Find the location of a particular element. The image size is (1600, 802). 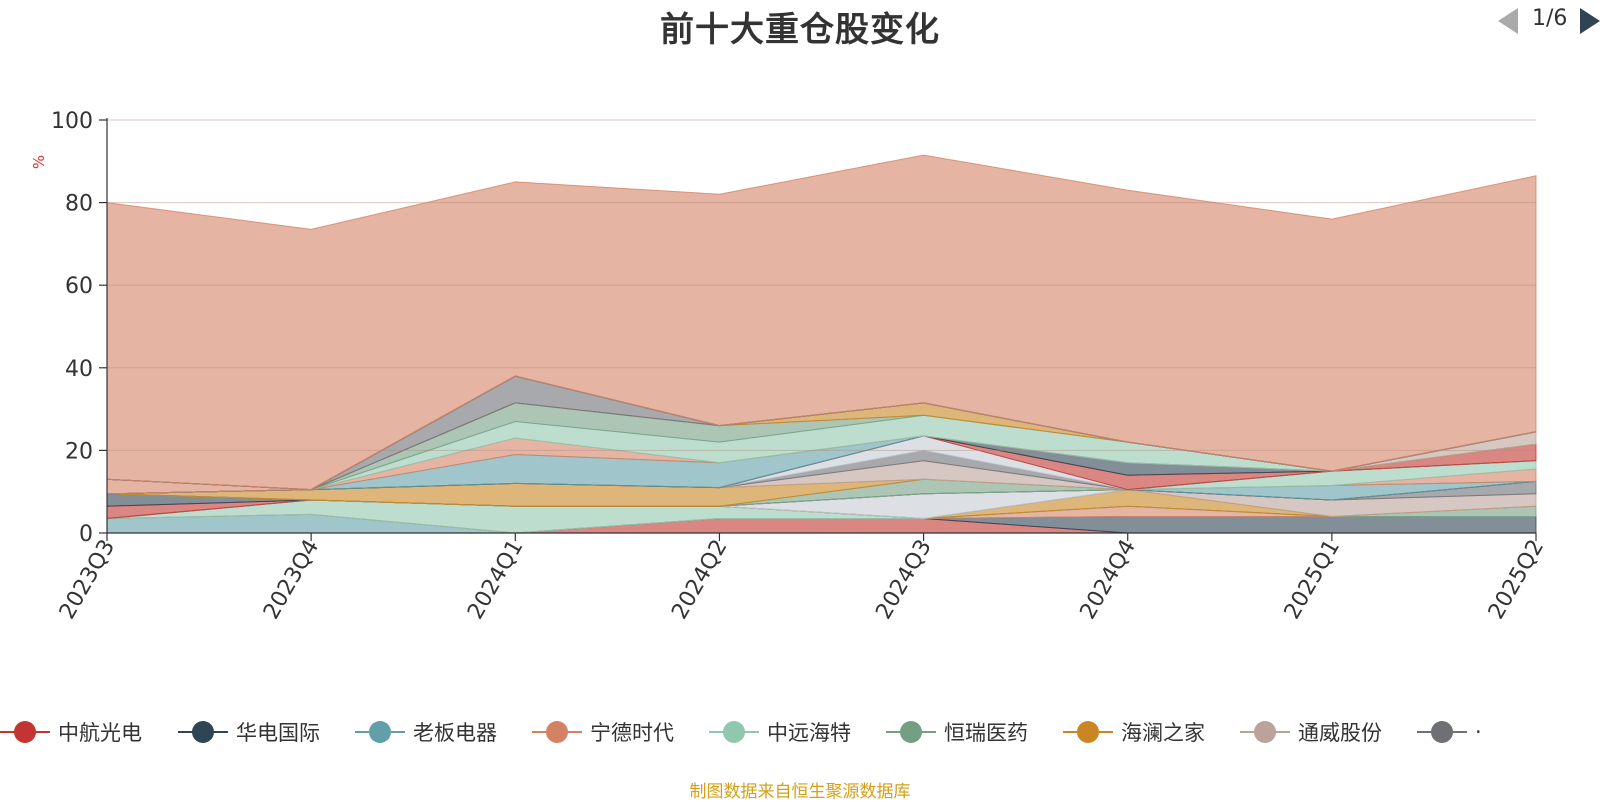

legend-item: 宁德时代 is located at coordinates (603, 732).